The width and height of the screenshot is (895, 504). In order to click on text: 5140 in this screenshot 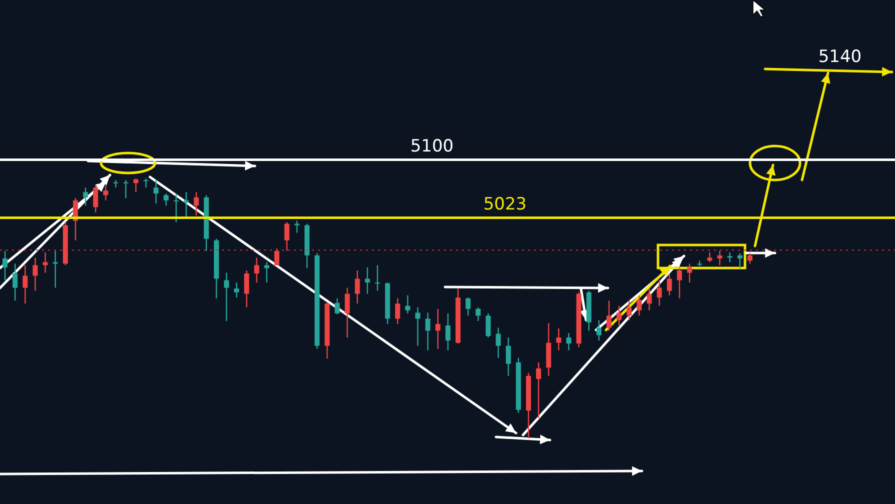, I will do `click(840, 57)`.